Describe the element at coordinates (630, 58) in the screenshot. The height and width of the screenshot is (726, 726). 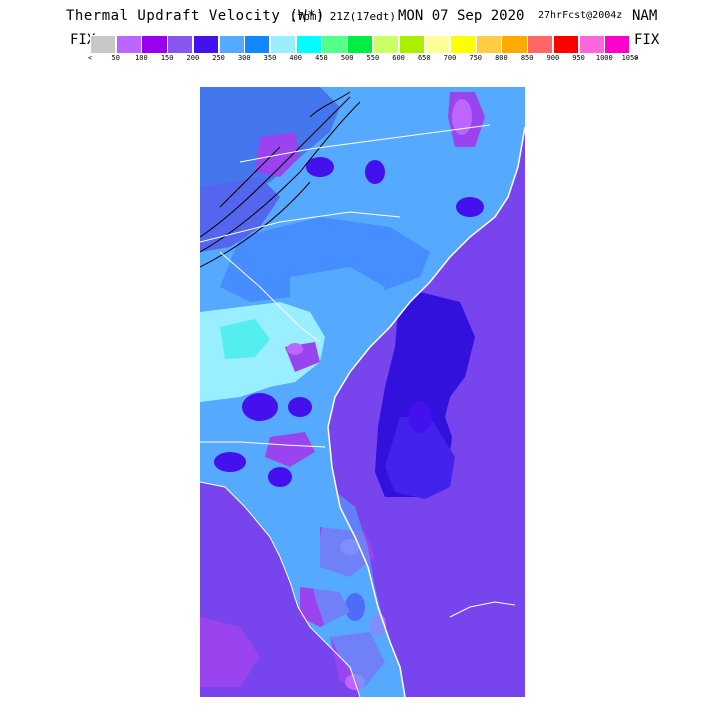
I see `scale-tick-label: 1050` at that location.